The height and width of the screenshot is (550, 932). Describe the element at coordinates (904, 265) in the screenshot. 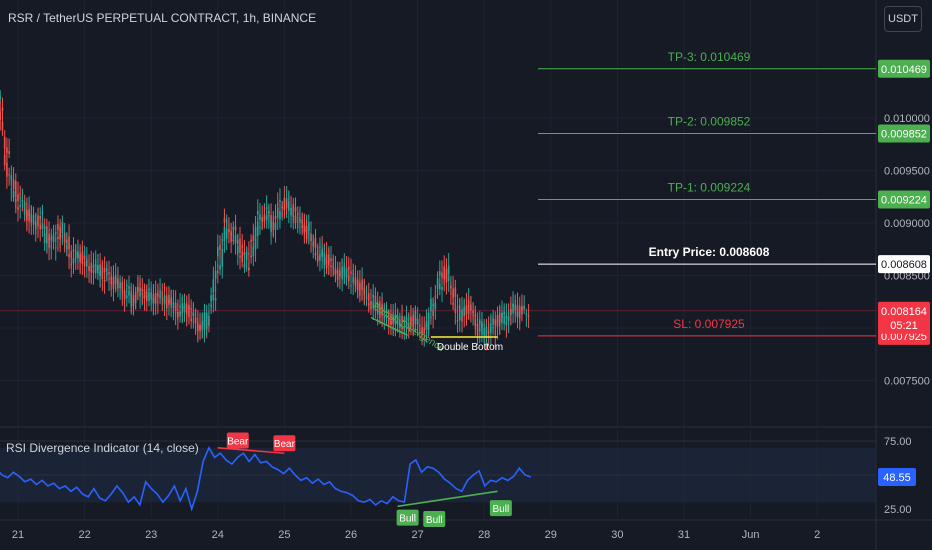

I see `level-tag-text-Entry: 0.008608` at that location.